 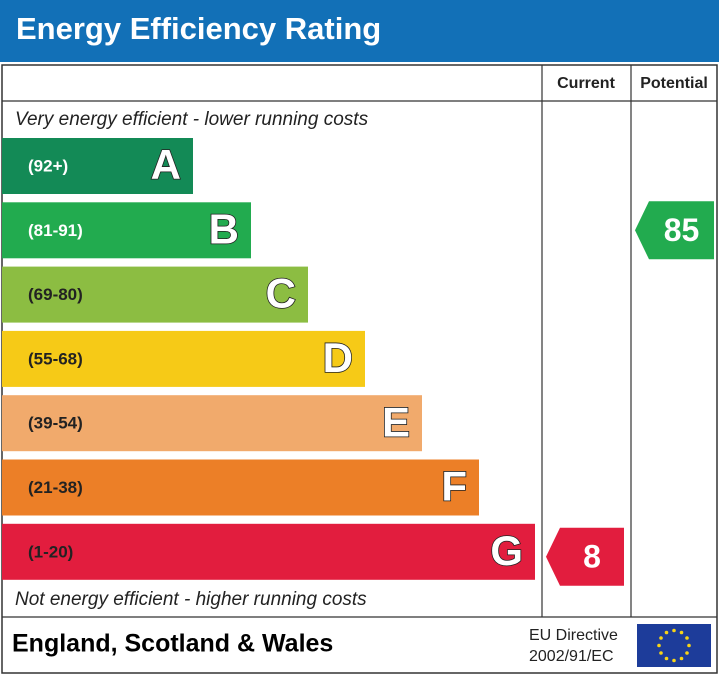 What do you see at coordinates (48, 165) in the screenshot?
I see `band-range: (92+)` at bounding box center [48, 165].